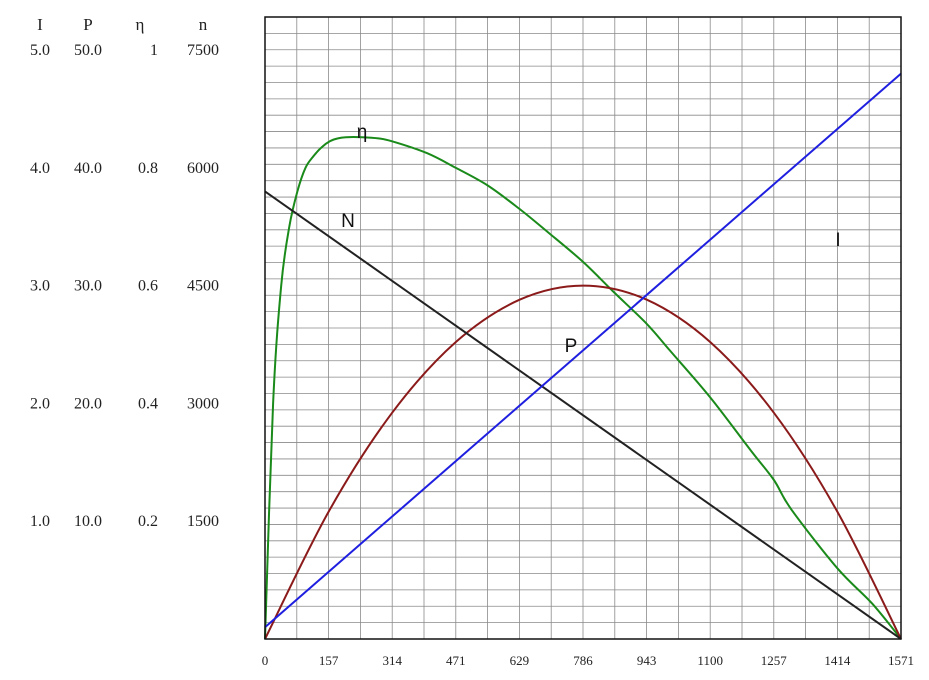 The height and width of the screenshot is (680, 929). I want to click on x-tick-label: 943, so click(647, 660).